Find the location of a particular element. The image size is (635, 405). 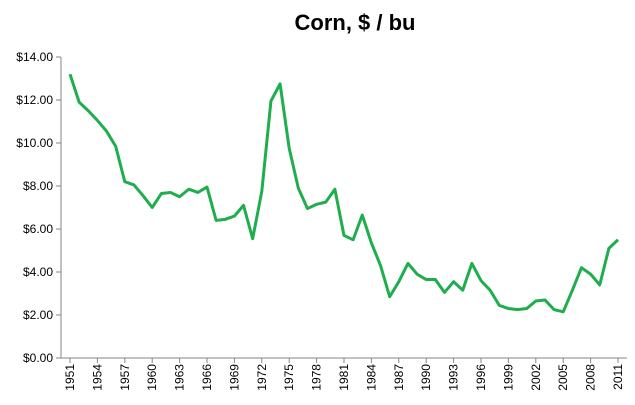

x-tick-label: 1951 is located at coordinates (70, 377).